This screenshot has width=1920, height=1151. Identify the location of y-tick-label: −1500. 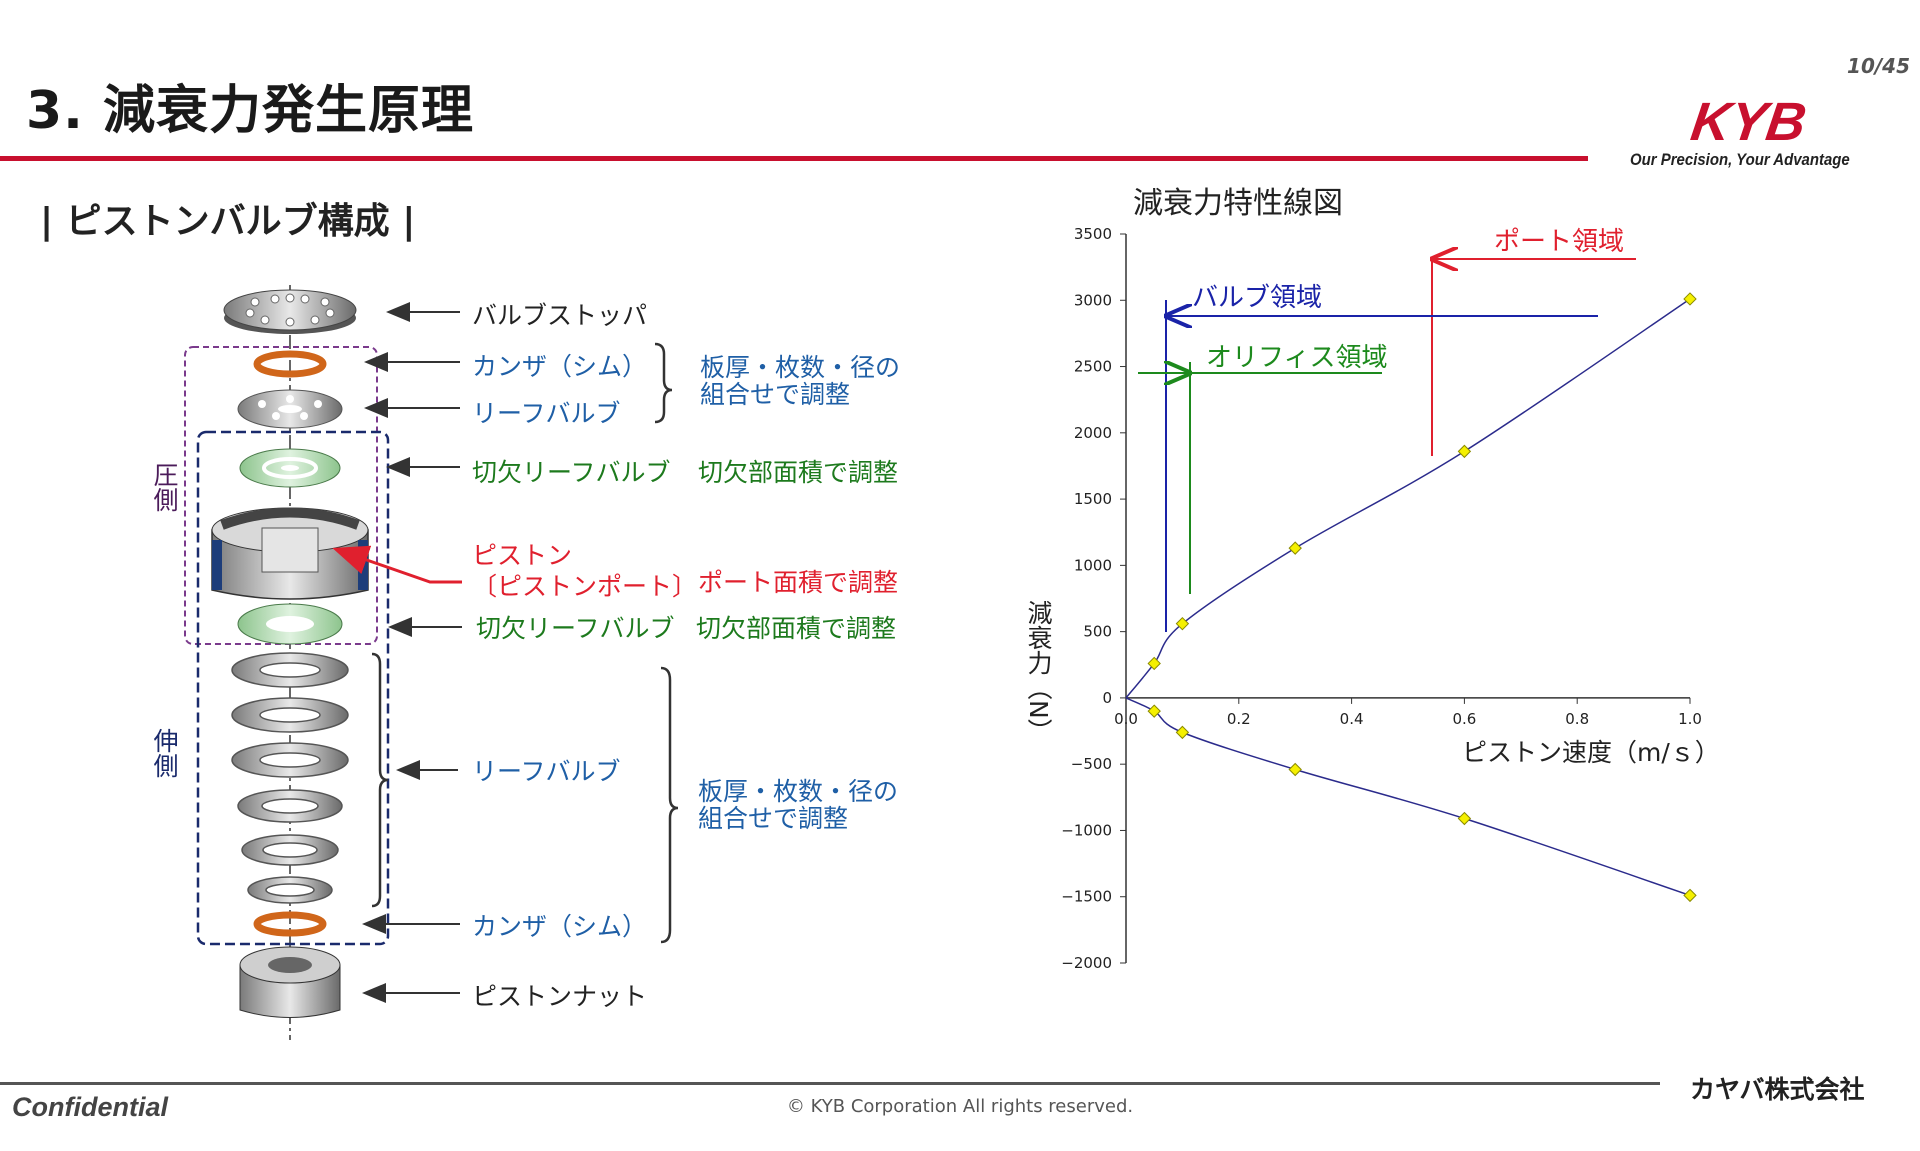
(1086, 897).